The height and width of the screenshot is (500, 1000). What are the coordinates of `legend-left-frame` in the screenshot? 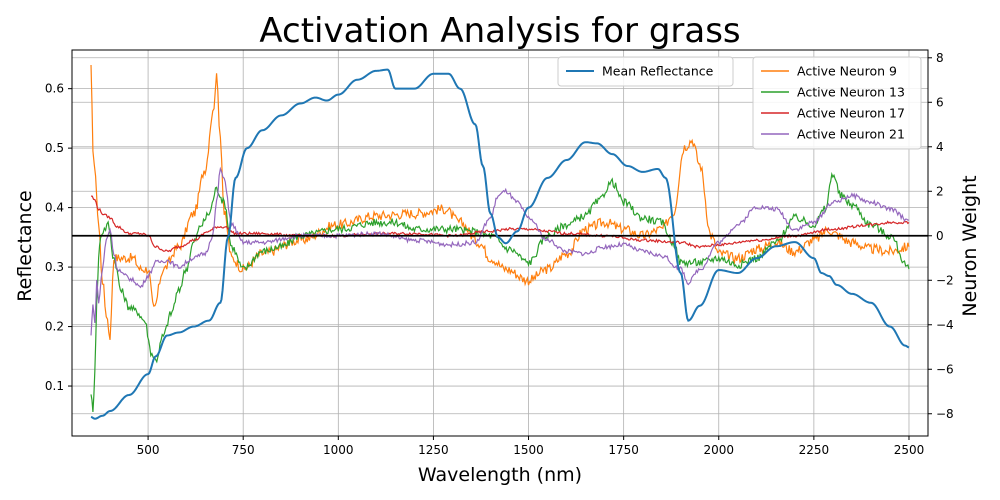 It's located at (645, 71).